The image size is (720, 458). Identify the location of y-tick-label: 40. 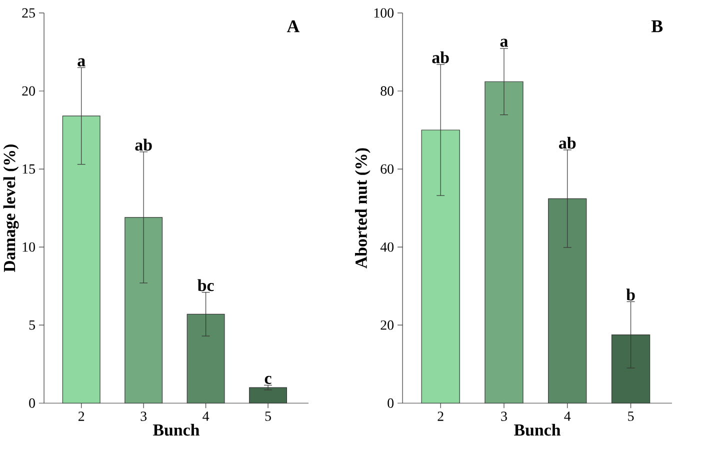
(387, 247).